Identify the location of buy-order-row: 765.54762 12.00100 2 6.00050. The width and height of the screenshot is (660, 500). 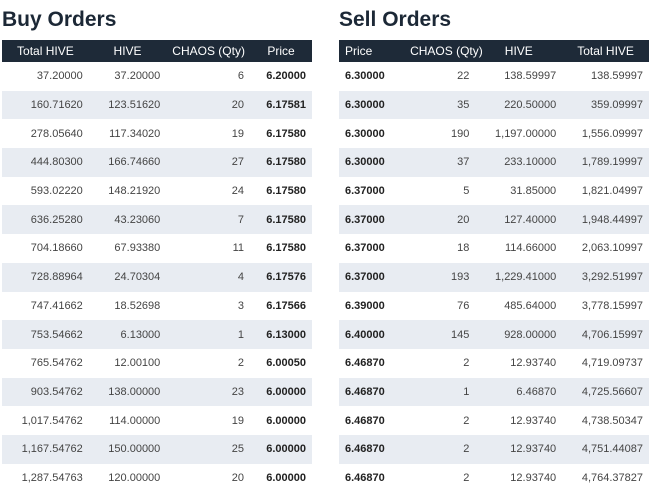
(157, 363).